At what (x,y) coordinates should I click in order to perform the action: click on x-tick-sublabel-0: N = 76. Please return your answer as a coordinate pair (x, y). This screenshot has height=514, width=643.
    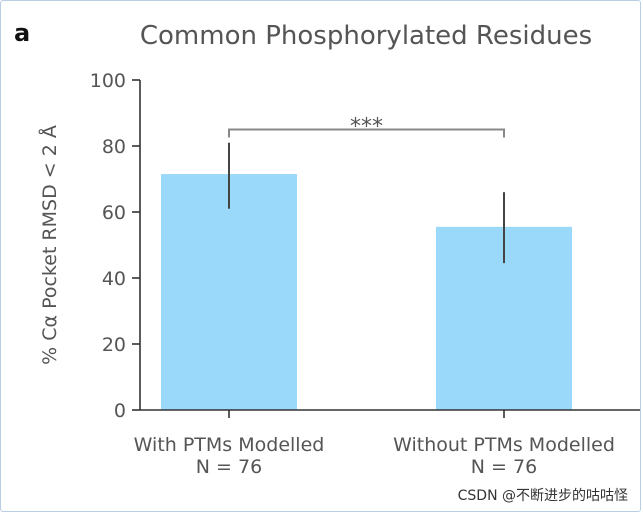
    Looking at the image, I should click on (229, 467).